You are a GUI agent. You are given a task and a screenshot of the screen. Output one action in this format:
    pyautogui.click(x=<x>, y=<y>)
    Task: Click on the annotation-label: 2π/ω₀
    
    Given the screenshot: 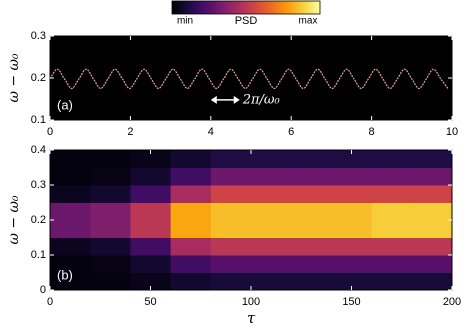 What is the action you would take?
    pyautogui.click(x=261, y=99)
    